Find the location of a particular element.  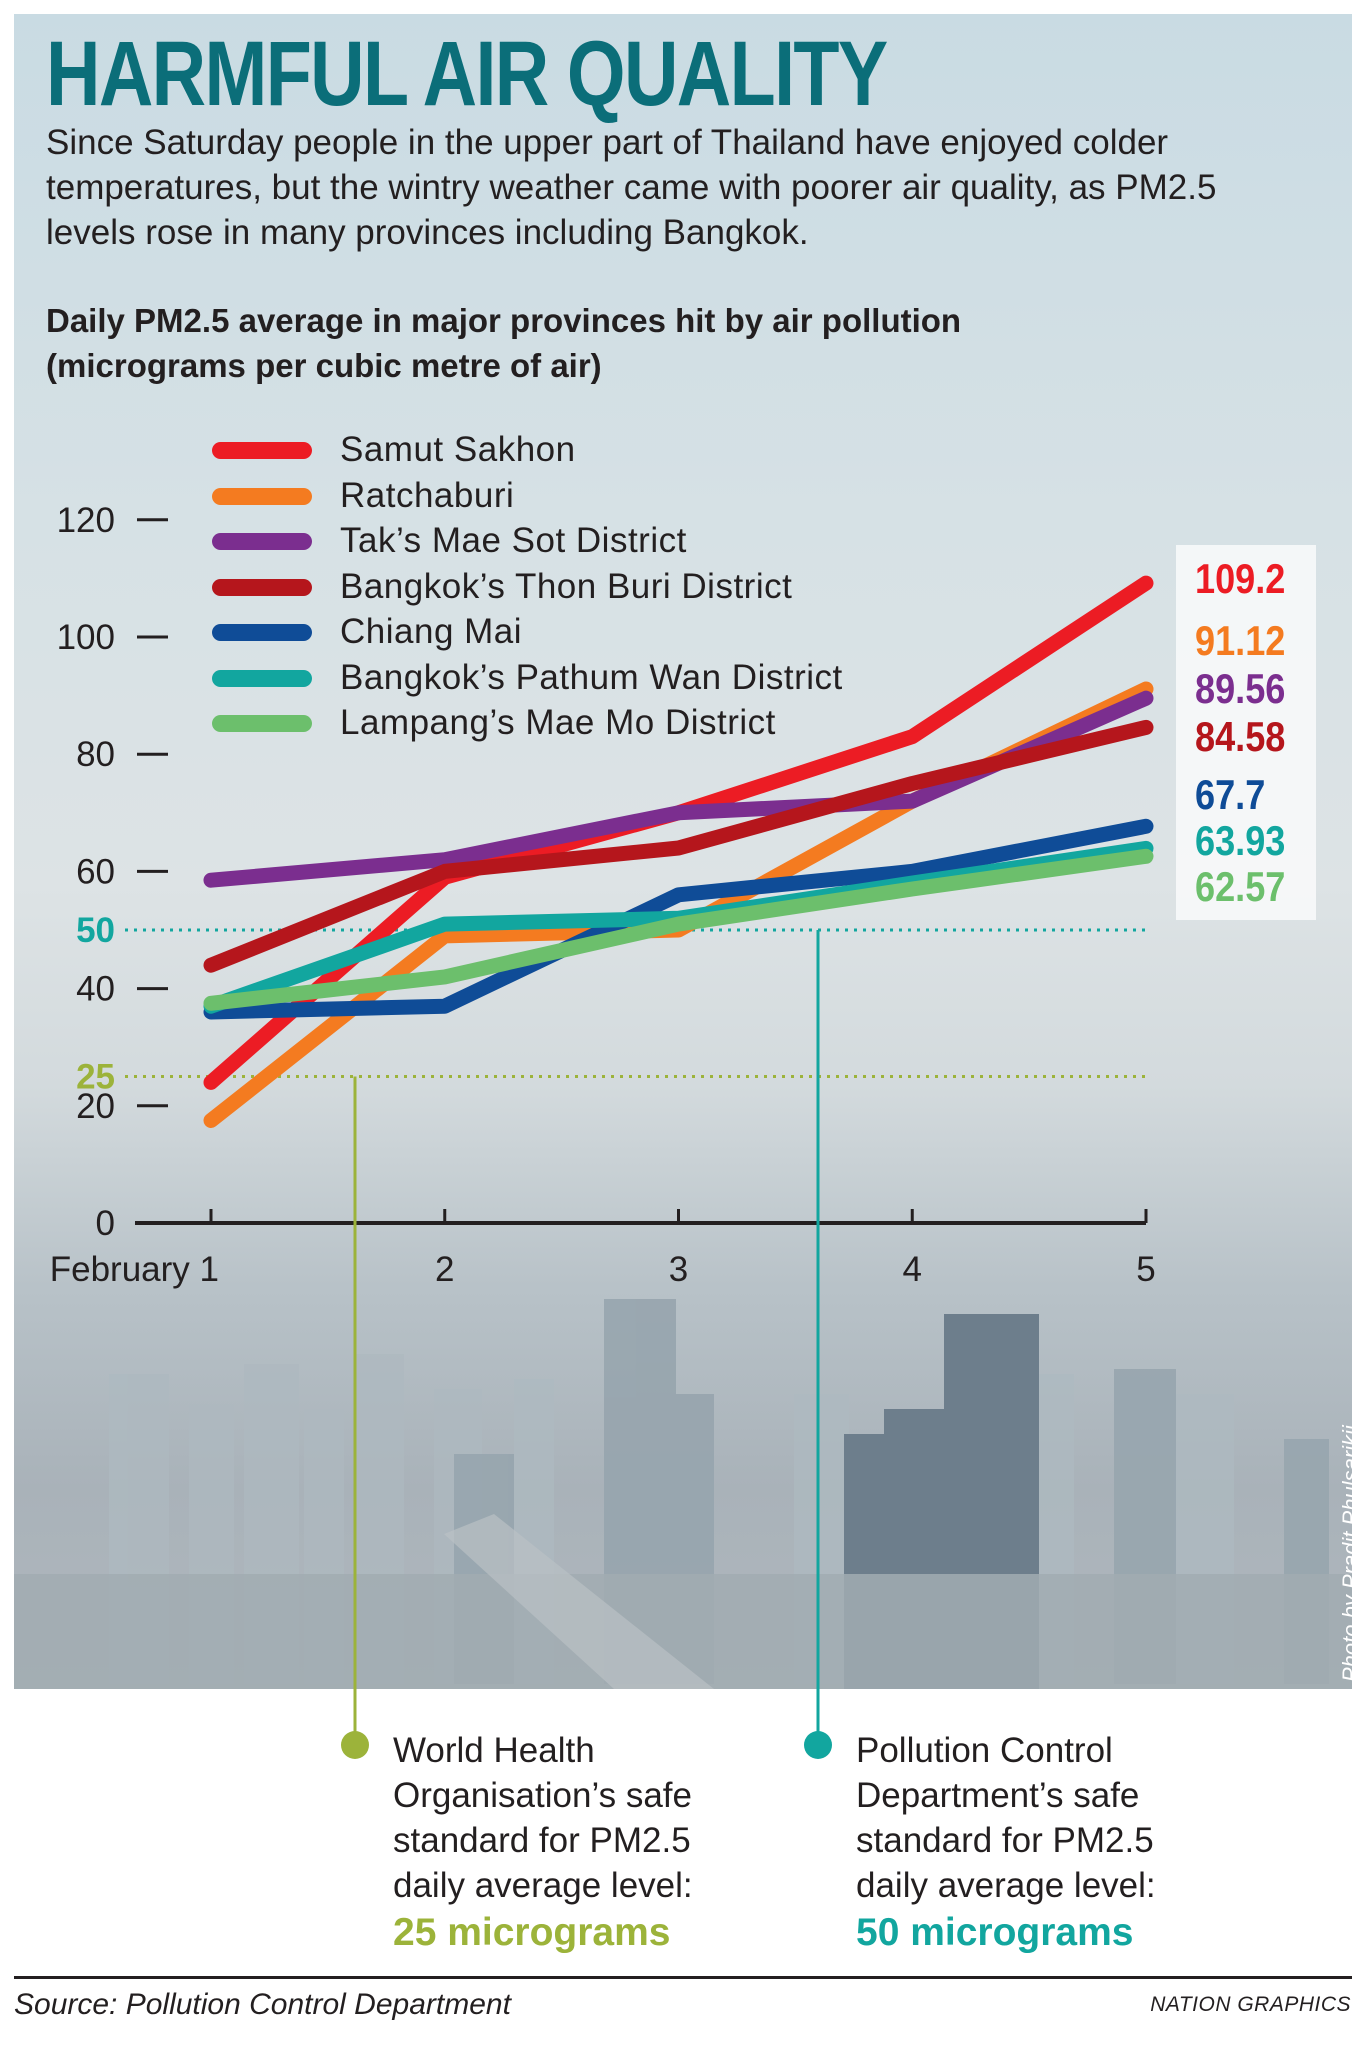

headline: HARMFUL AIR QUALITY is located at coordinates (467, 74).